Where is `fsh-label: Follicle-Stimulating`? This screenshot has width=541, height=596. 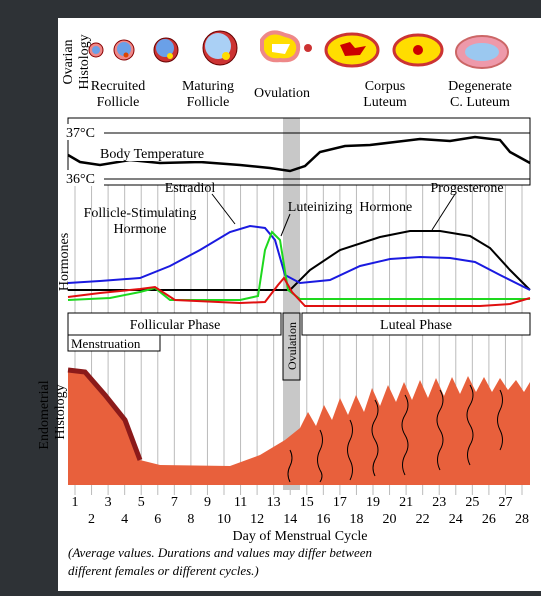
fsh-label: Follicle-Stimulating is located at coordinates (140, 213).